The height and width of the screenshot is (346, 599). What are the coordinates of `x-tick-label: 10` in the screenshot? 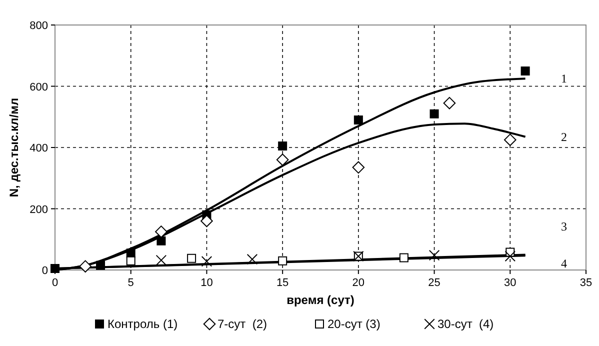 It's located at (206, 283).